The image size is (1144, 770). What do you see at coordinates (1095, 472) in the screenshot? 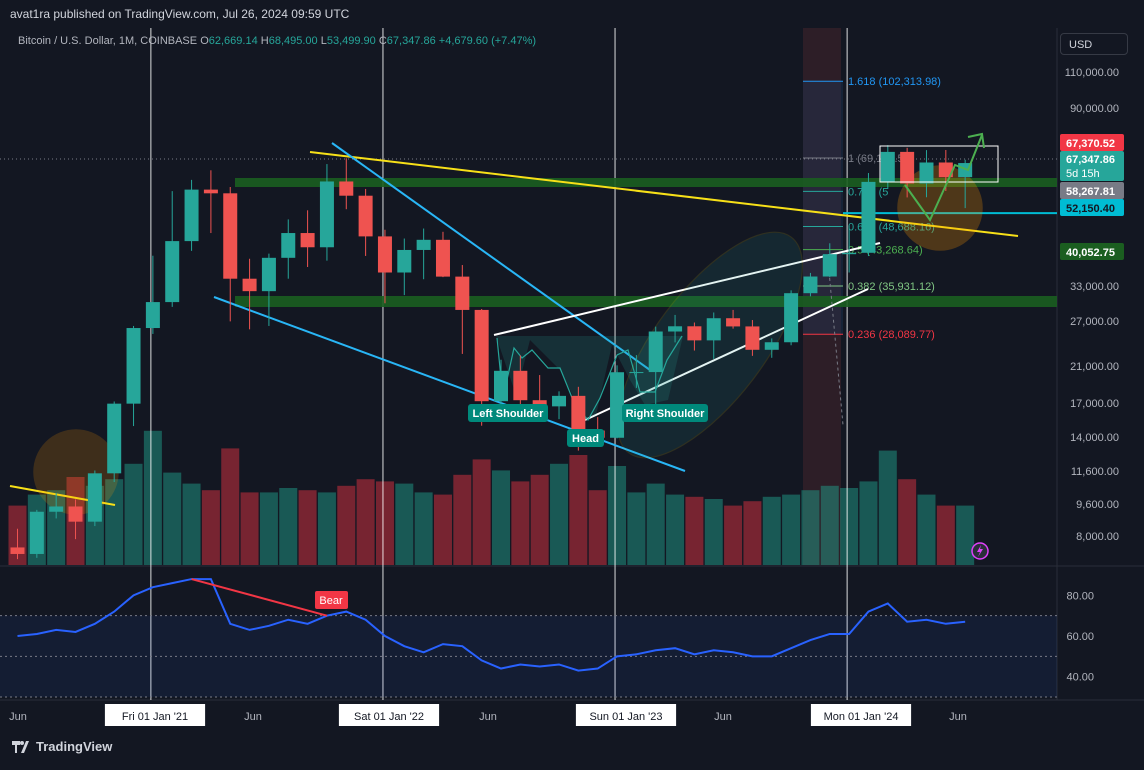
I see `price-axis-tick: 11,600.00` at bounding box center [1095, 472].